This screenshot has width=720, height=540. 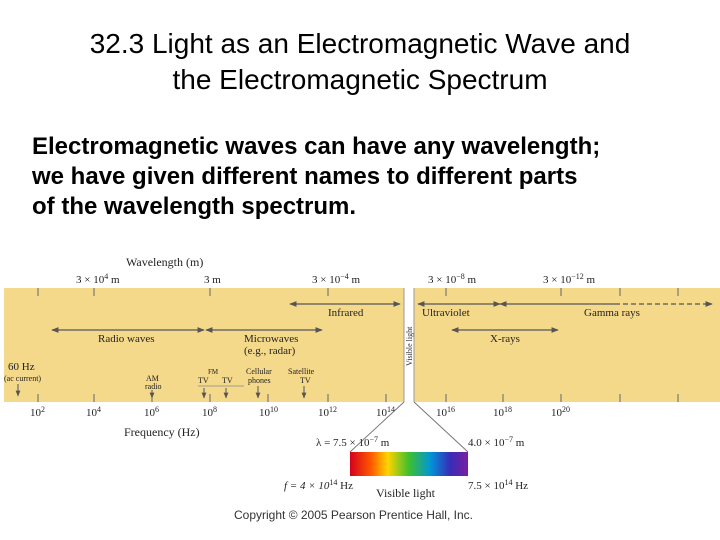 I want to click on visible-gap, so click(x=409, y=345).